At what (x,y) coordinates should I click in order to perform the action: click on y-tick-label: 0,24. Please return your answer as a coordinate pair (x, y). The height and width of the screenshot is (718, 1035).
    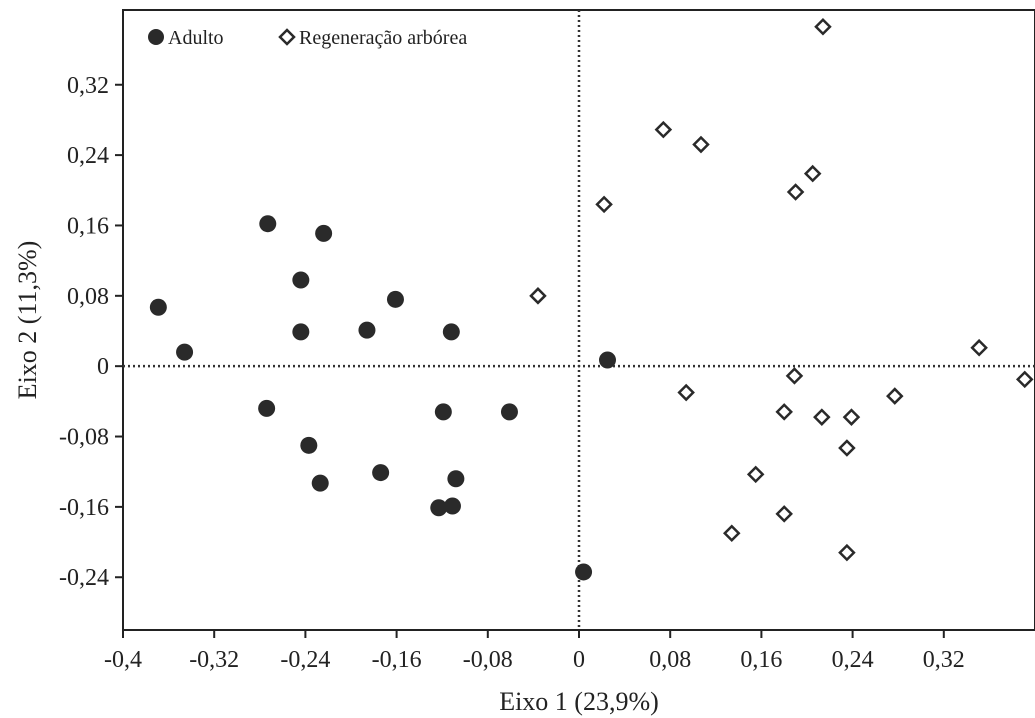
    Looking at the image, I should click on (88, 156).